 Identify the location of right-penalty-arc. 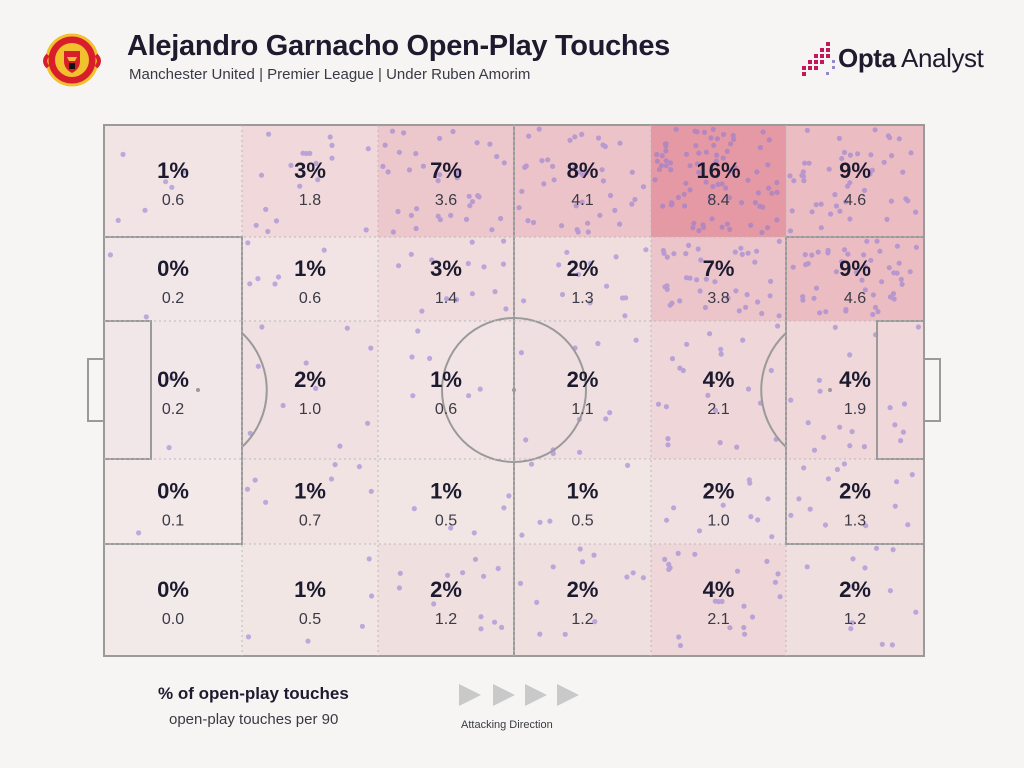
(773, 390).